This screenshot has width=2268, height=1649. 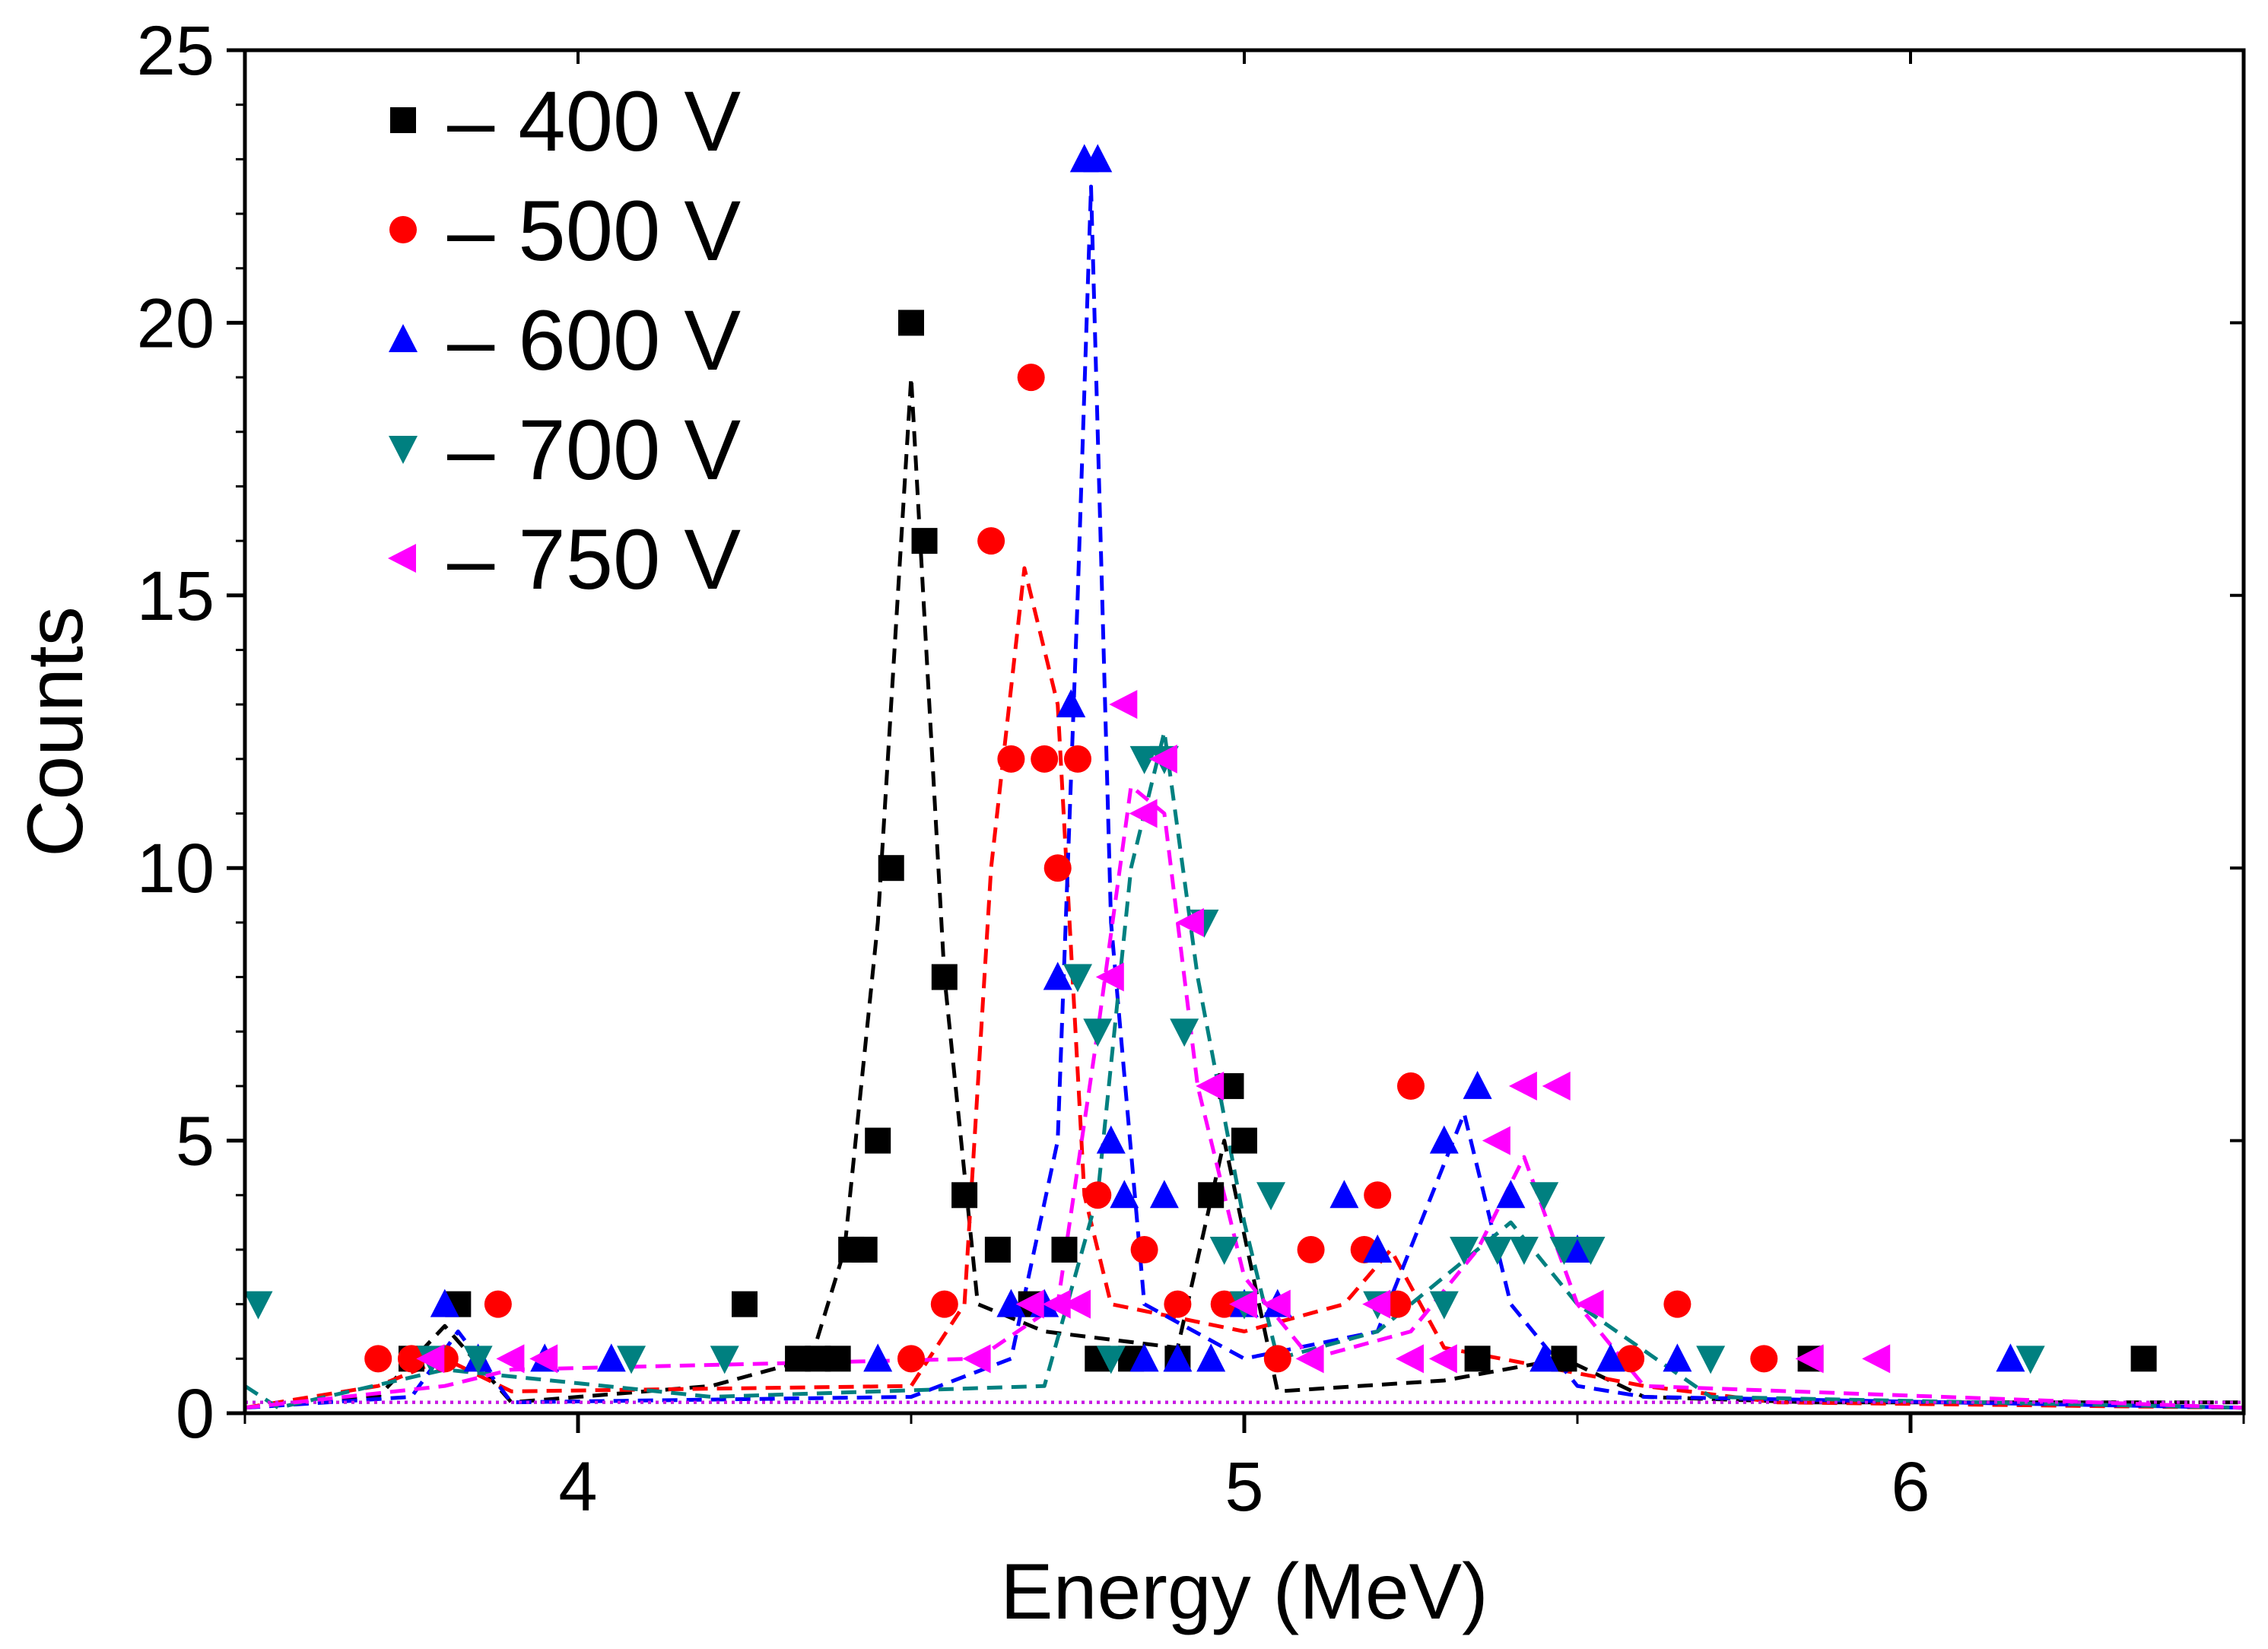 I want to click on y-tick-label: 25, so click(x=175, y=51).